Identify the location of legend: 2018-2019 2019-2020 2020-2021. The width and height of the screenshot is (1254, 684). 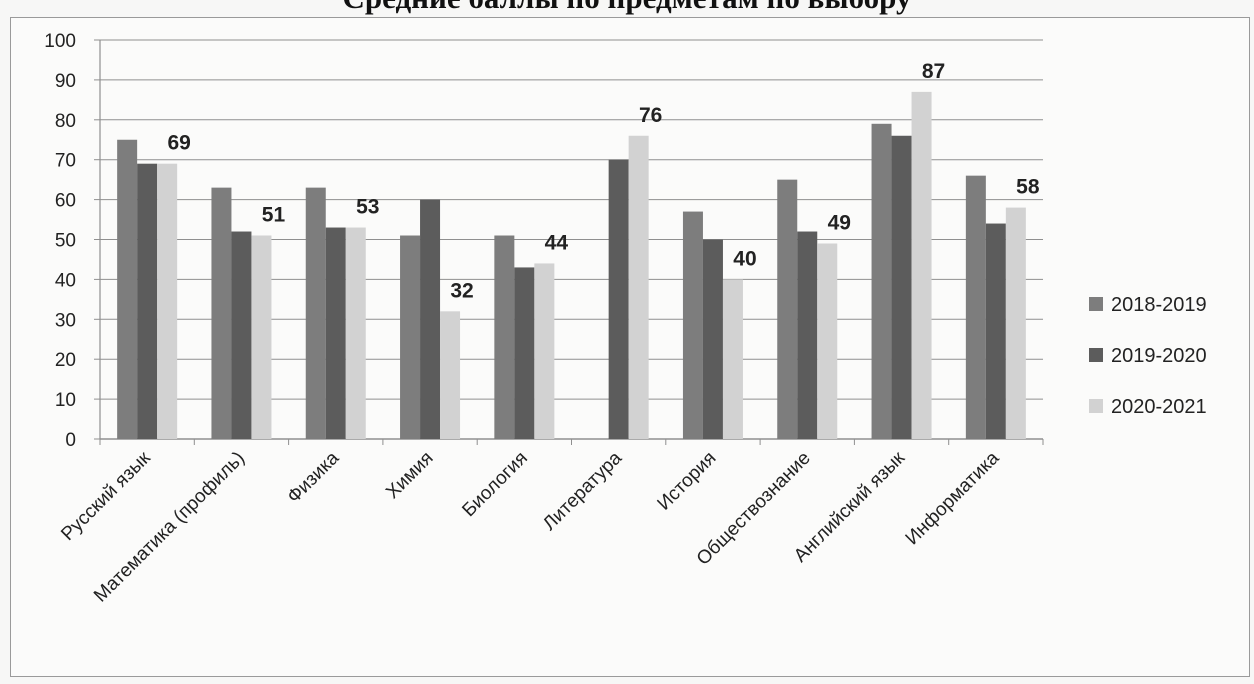
(1148, 356).